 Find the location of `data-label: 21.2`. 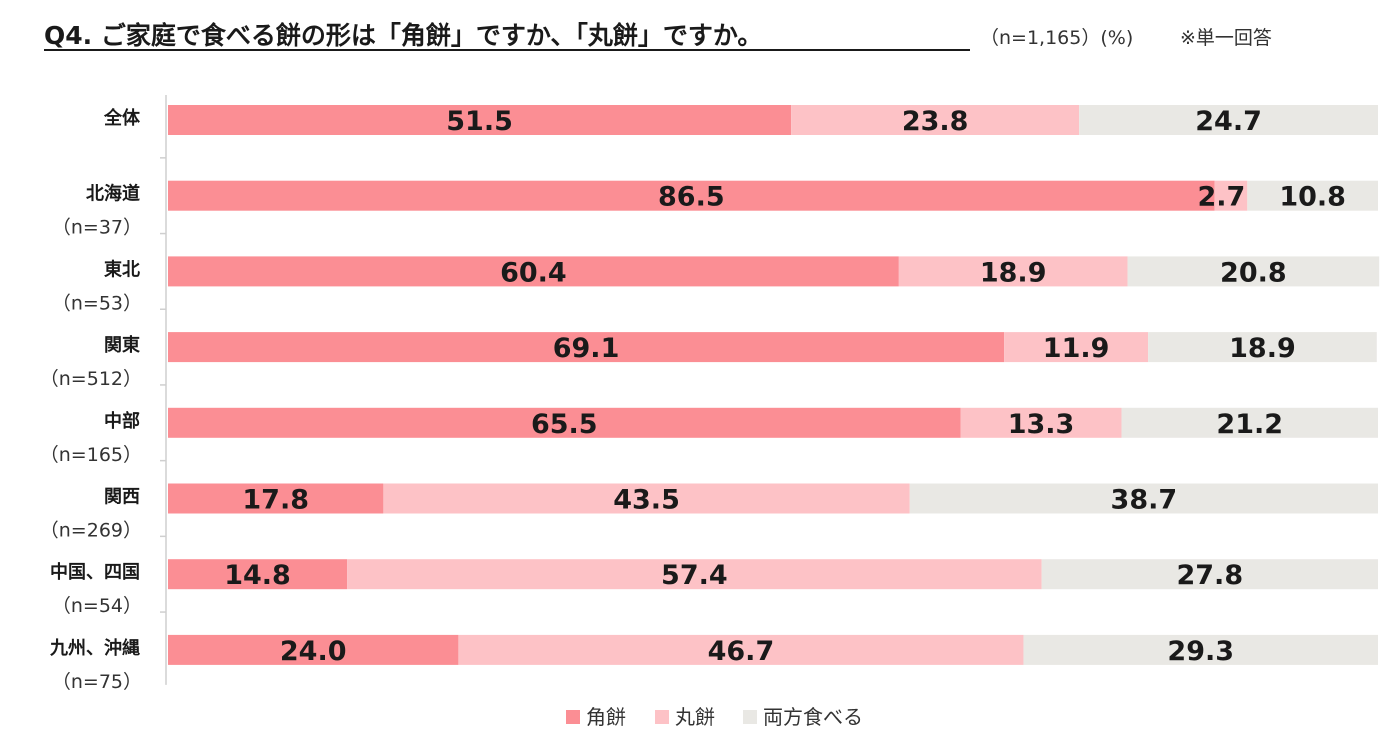

data-label: 21.2 is located at coordinates (1249, 424).